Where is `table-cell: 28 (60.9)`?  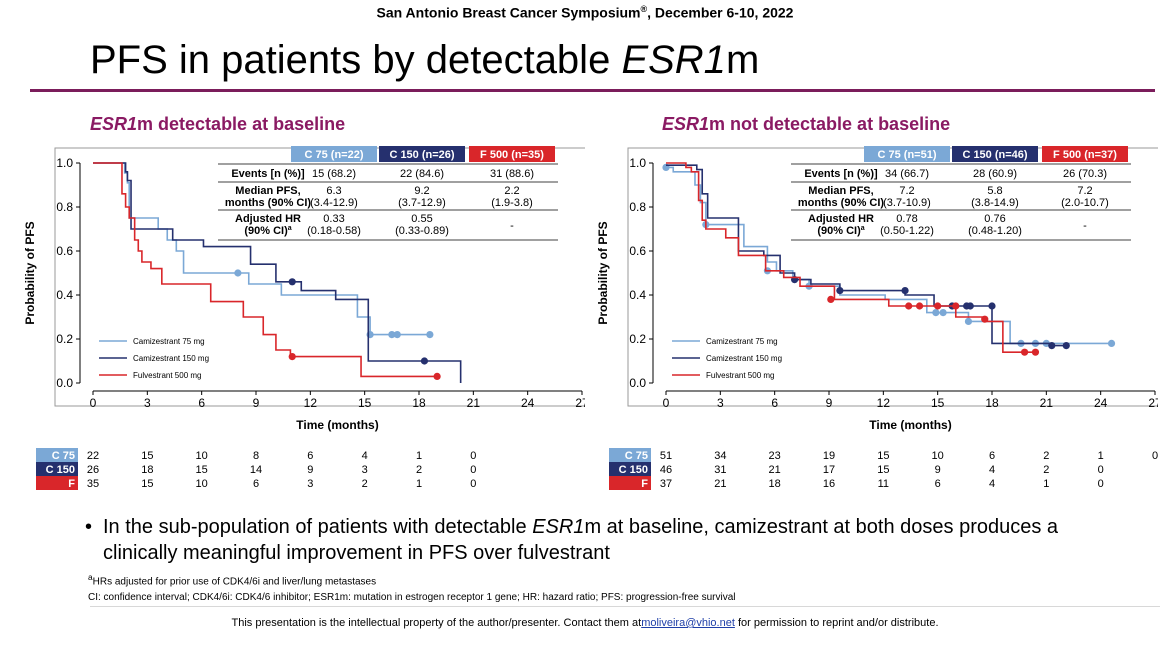
table-cell: 28 (60.9) is located at coordinates (995, 174).